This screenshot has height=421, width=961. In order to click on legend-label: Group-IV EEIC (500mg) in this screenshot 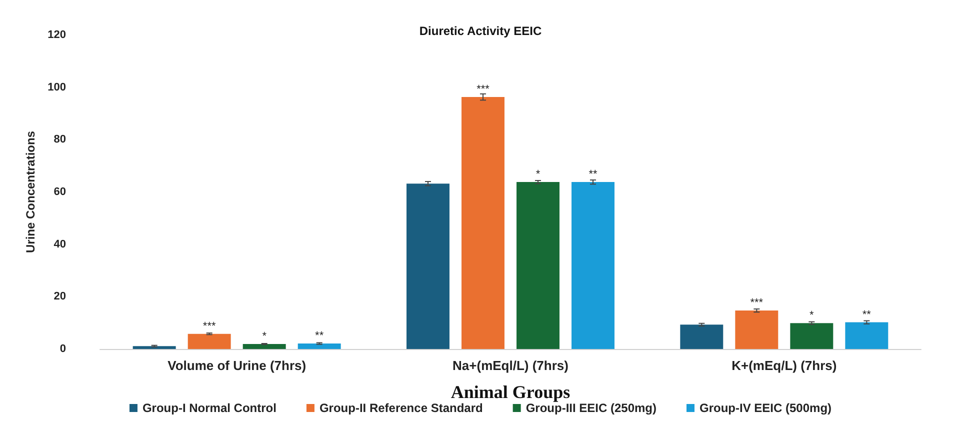, I will do `click(766, 408)`.